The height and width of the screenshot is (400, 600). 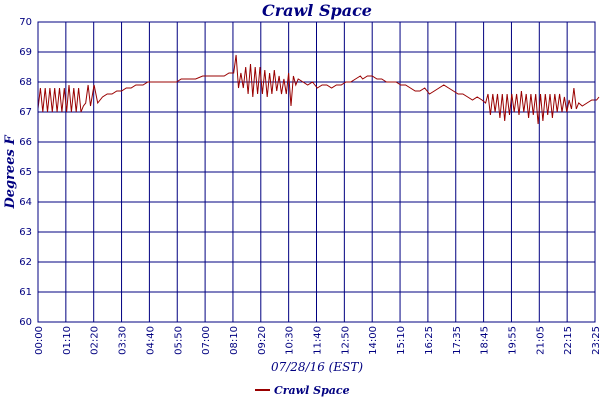 I want to click on x-tick-label: 09:20, so click(x=262, y=340).